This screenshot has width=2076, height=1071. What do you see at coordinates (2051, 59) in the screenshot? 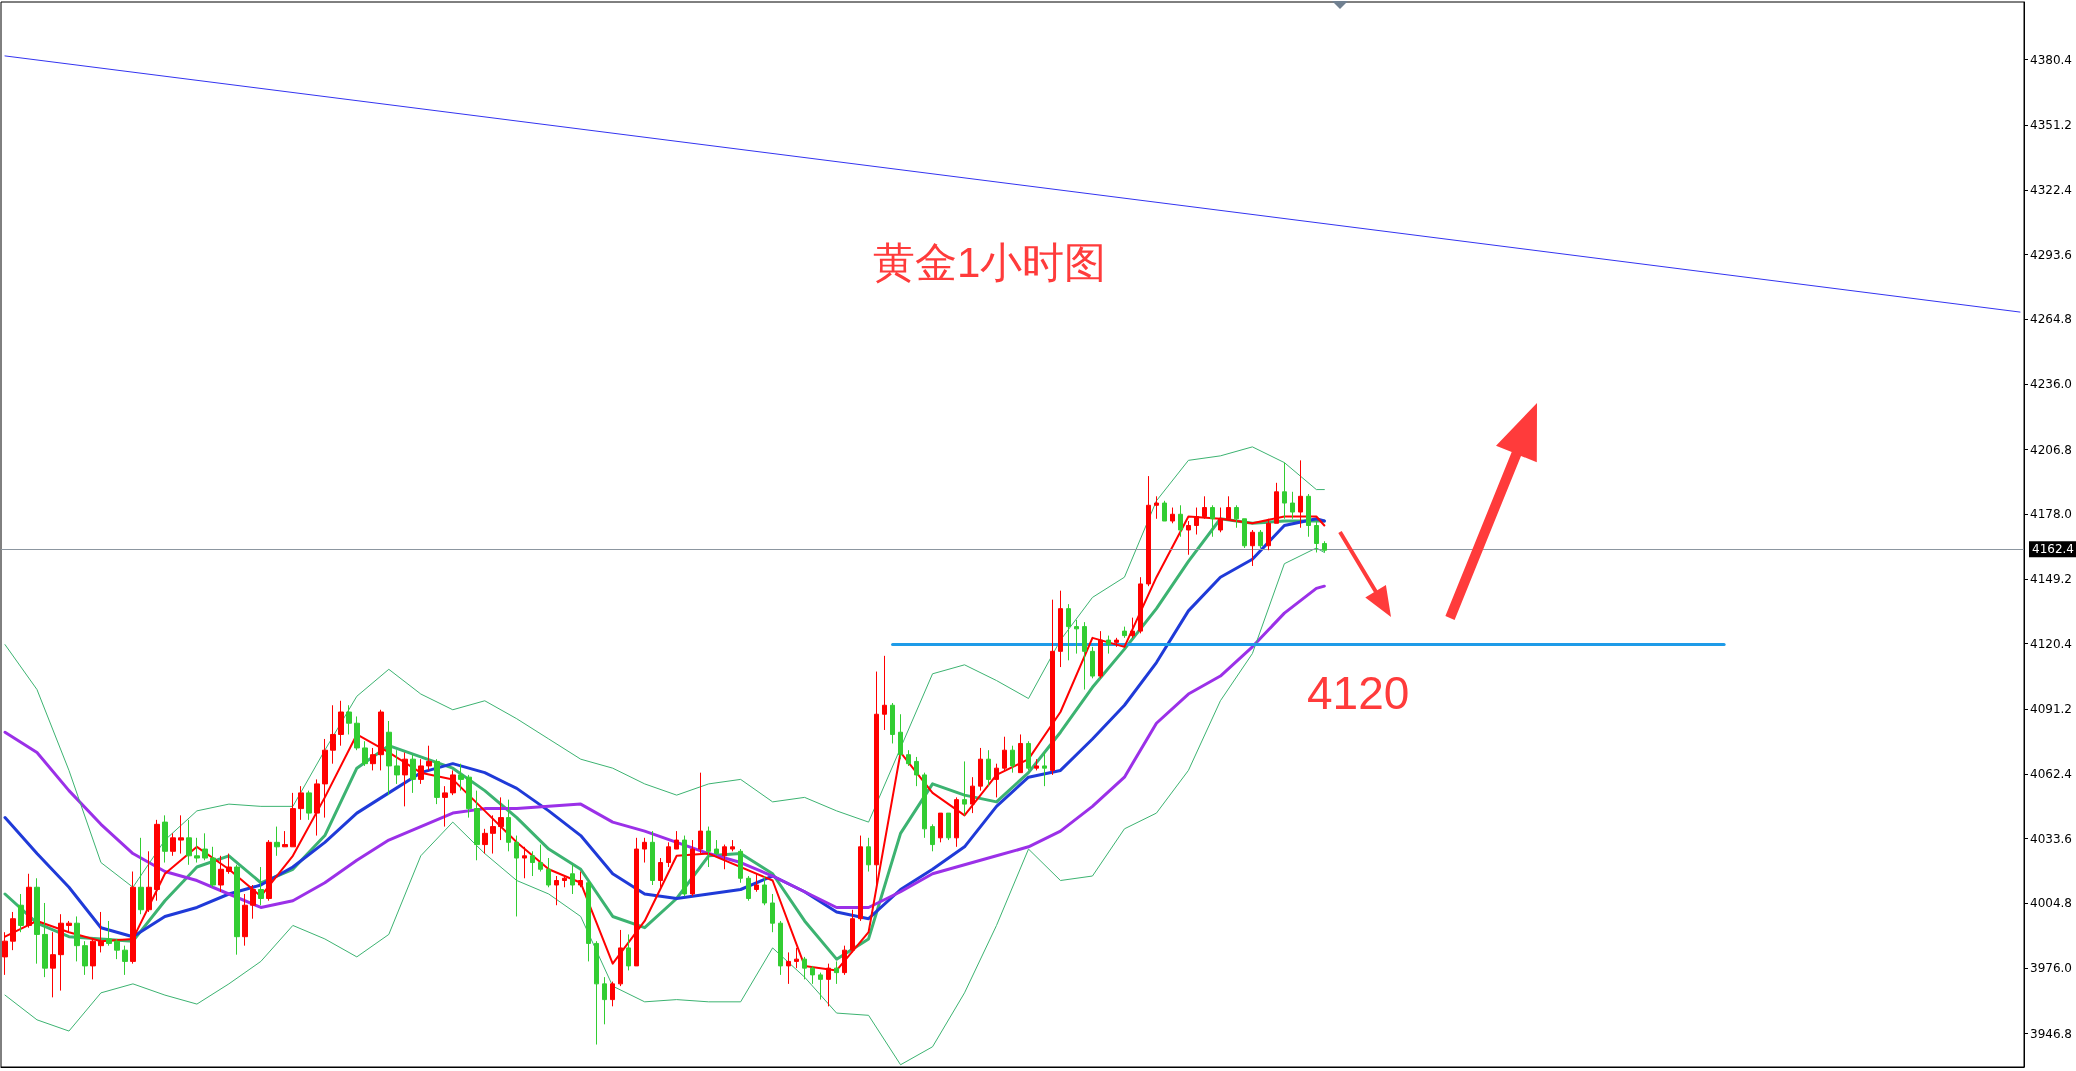
I see `y-tick-label: 4380.4` at bounding box center [2051, 59].